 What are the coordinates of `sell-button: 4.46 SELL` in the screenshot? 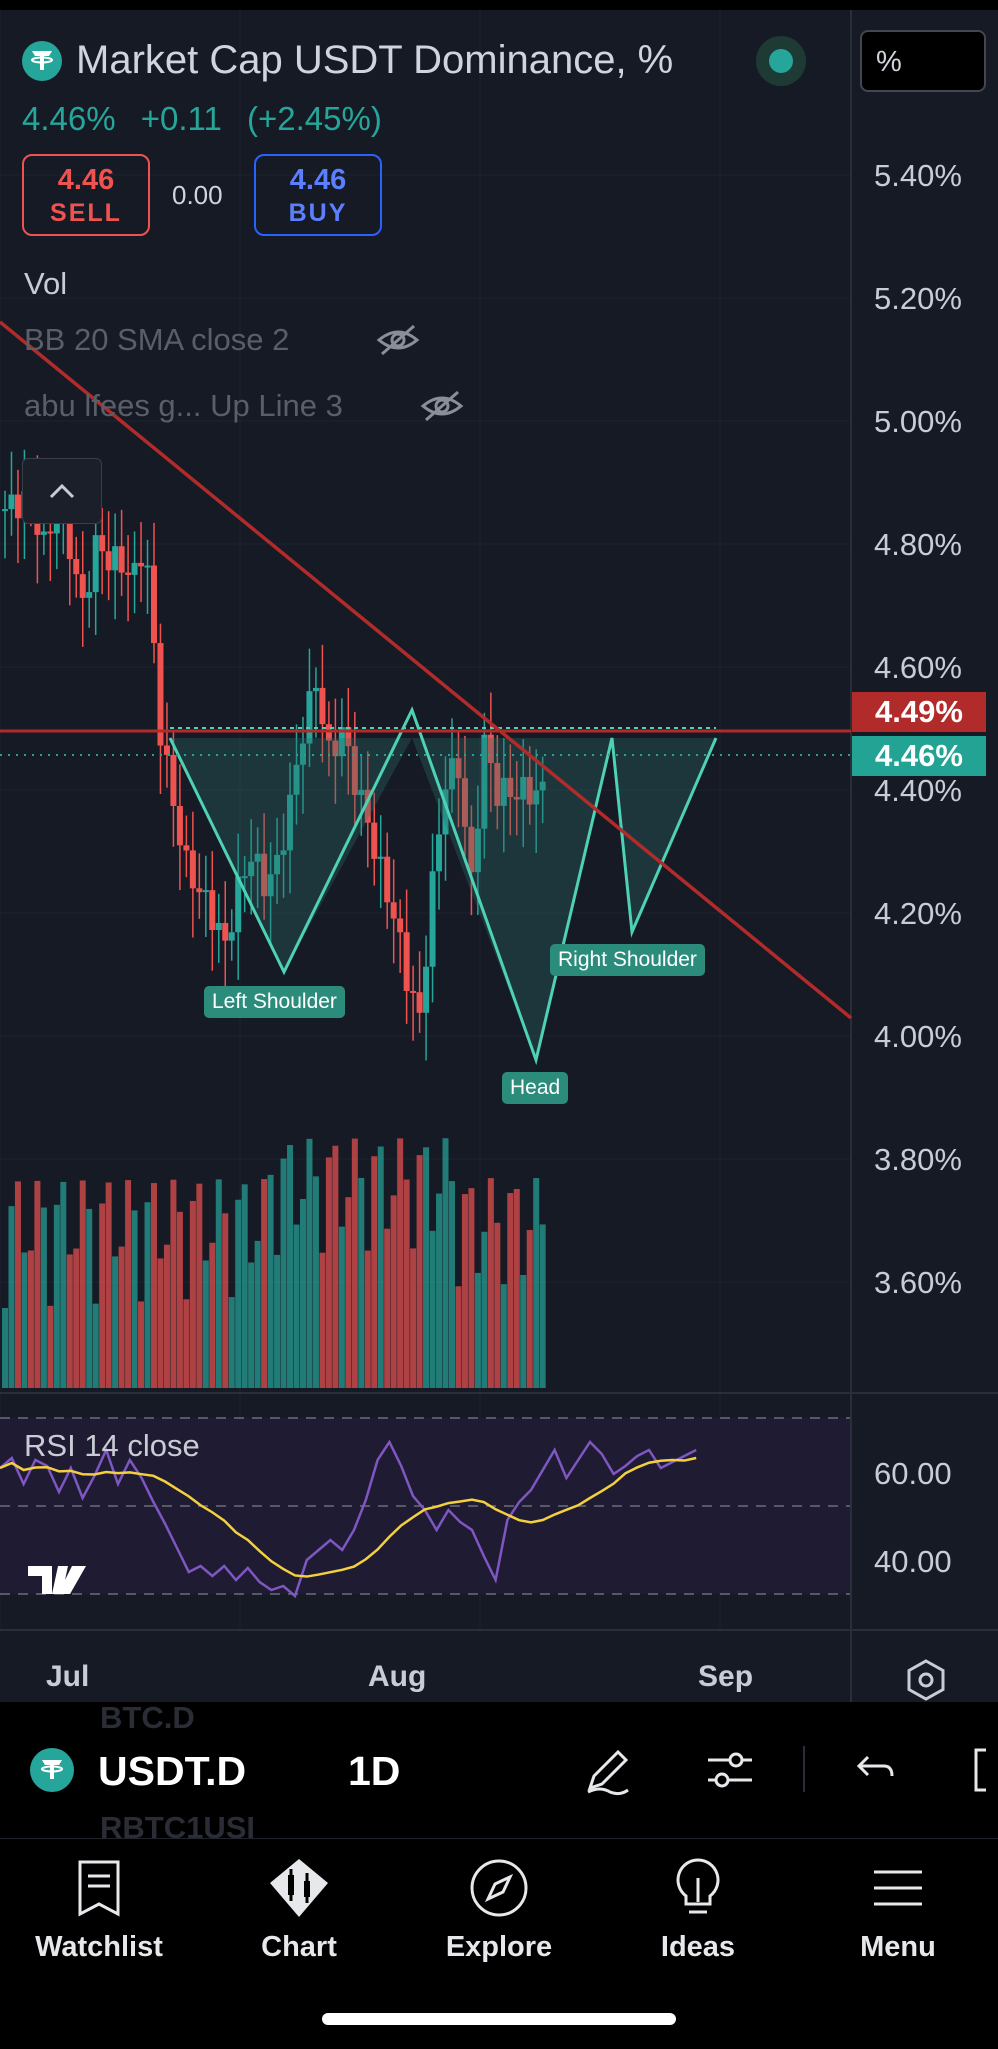 It's located at (86, 195).